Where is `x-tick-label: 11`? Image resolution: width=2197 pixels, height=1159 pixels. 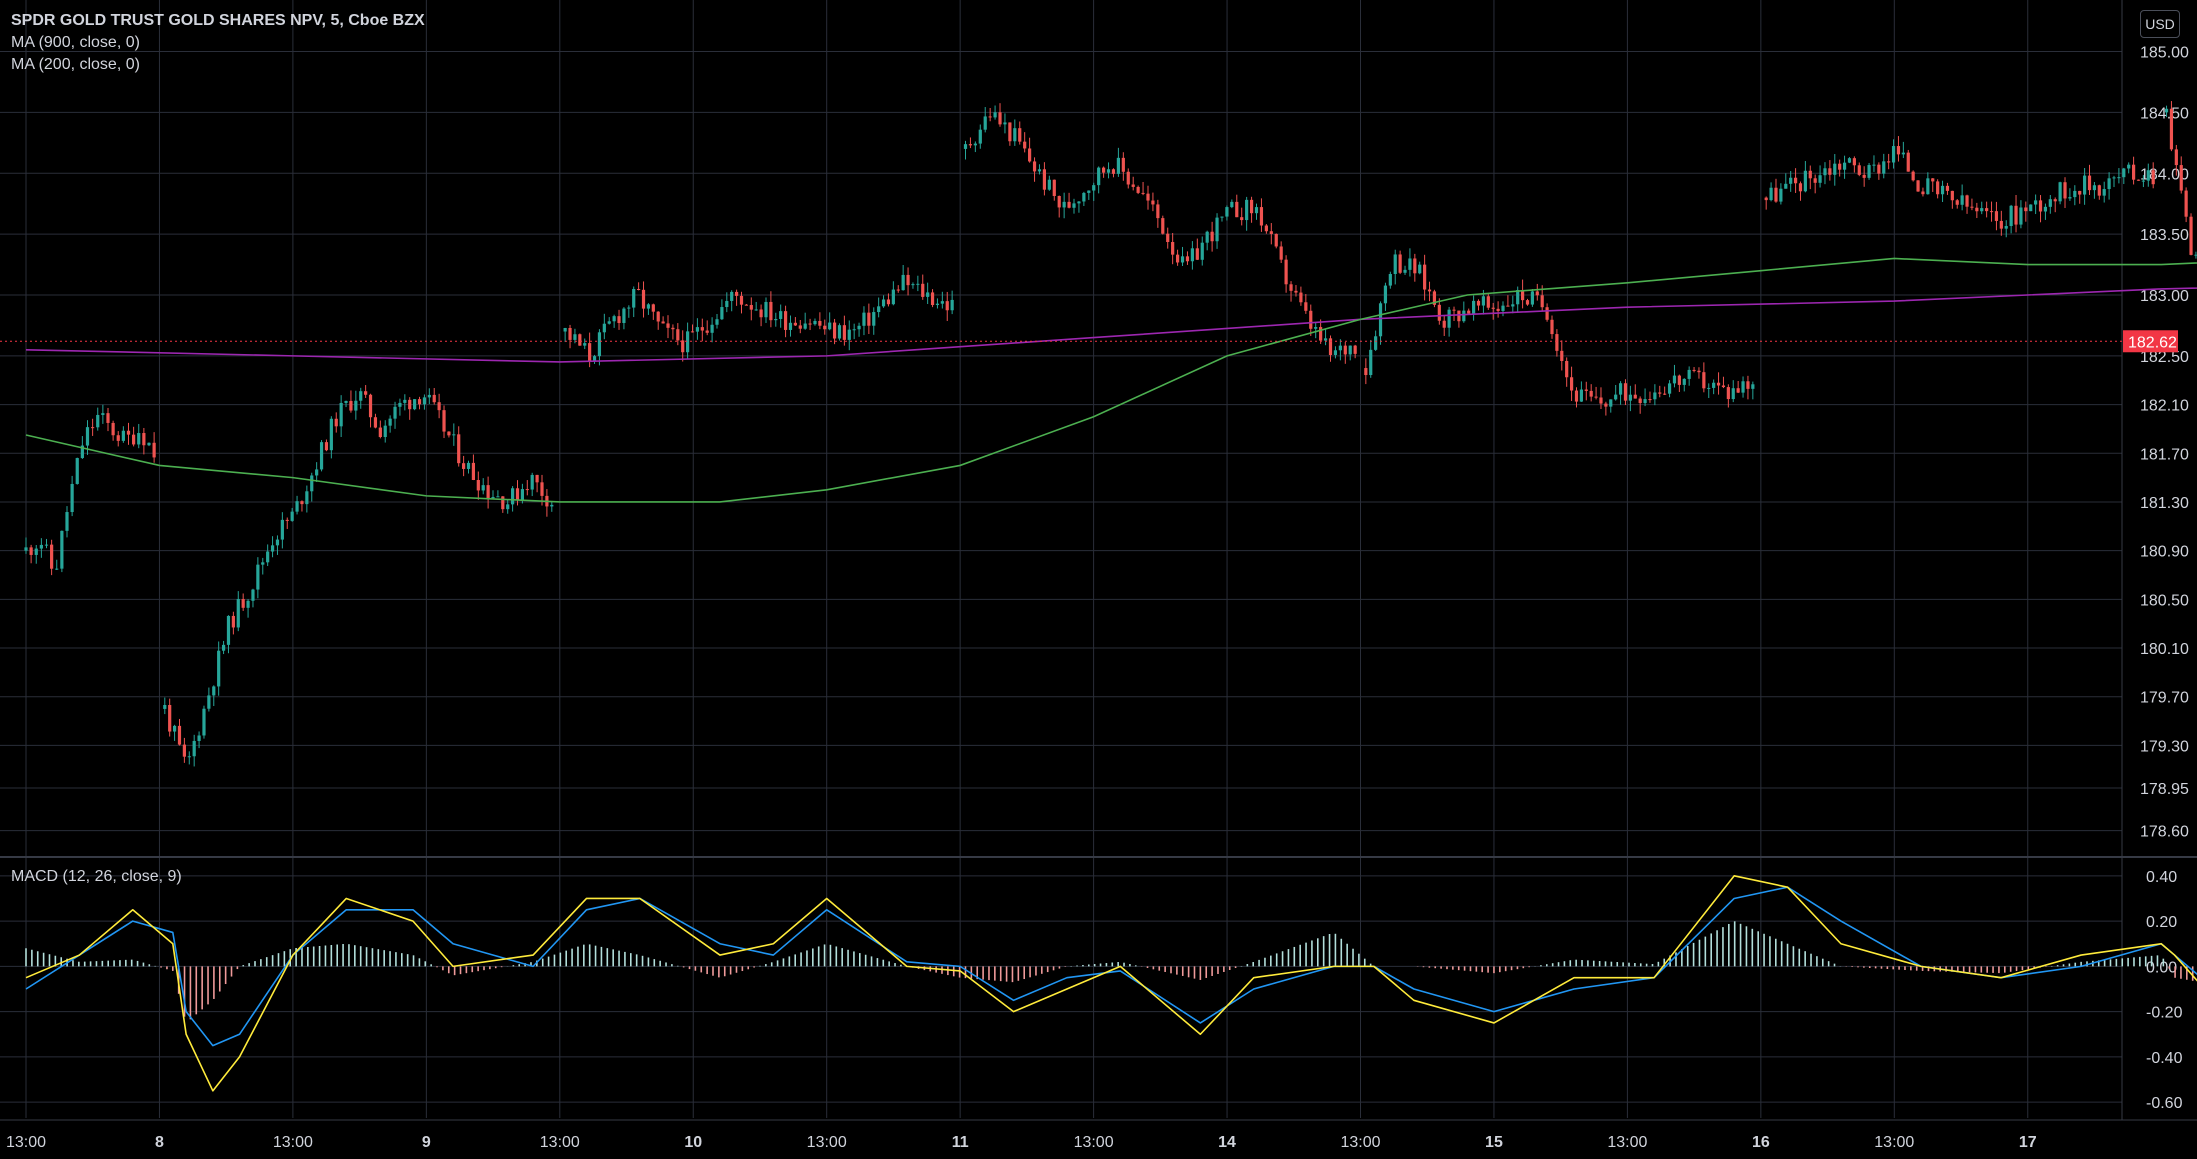
x-tick-label: 11 is located at coordinates (960, 1142).